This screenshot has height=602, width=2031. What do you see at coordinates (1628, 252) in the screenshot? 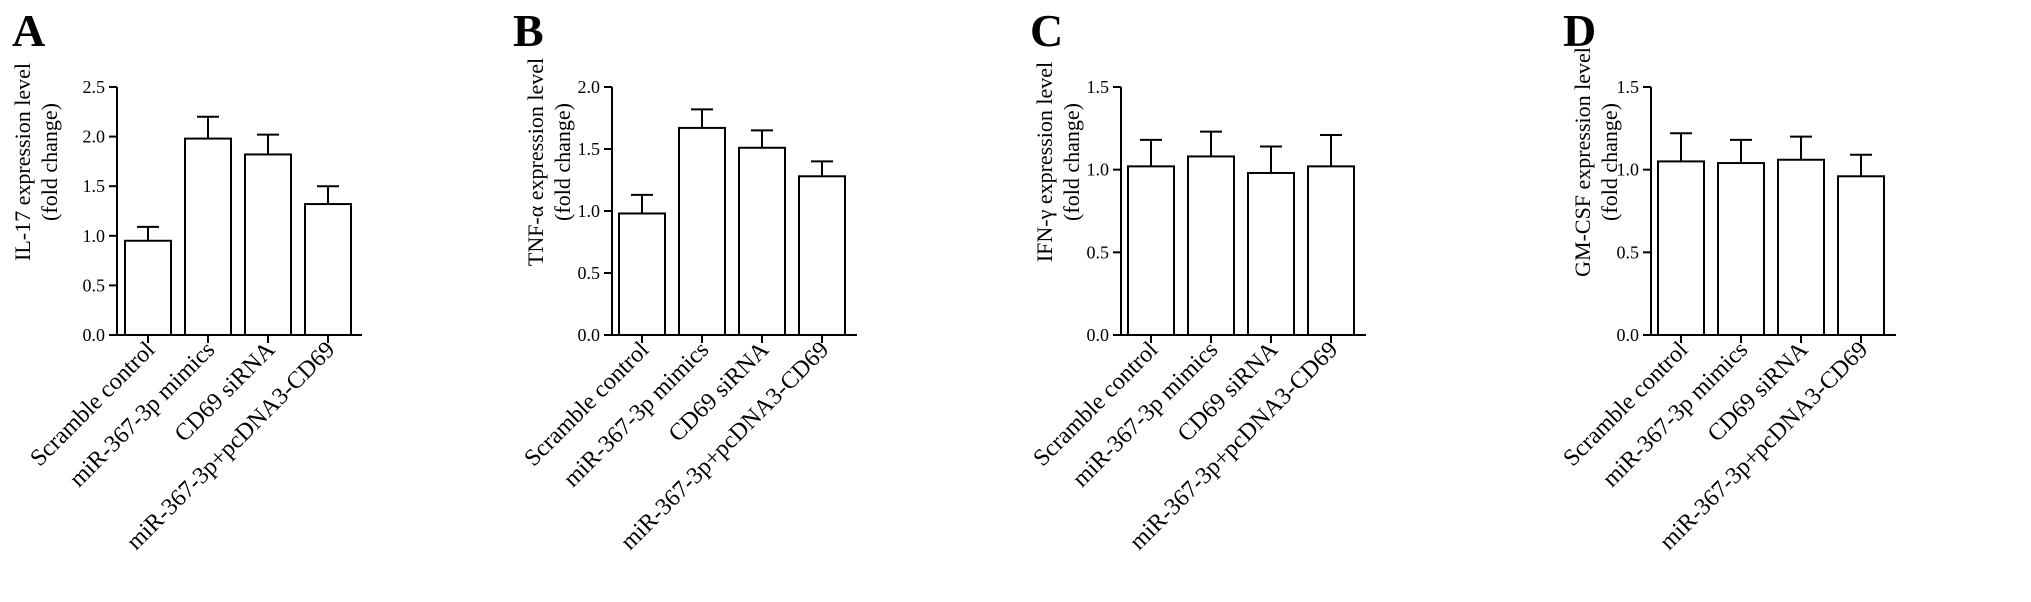
I see `y-tick-label-d: 0.5` at bounding box center [1628, 252].